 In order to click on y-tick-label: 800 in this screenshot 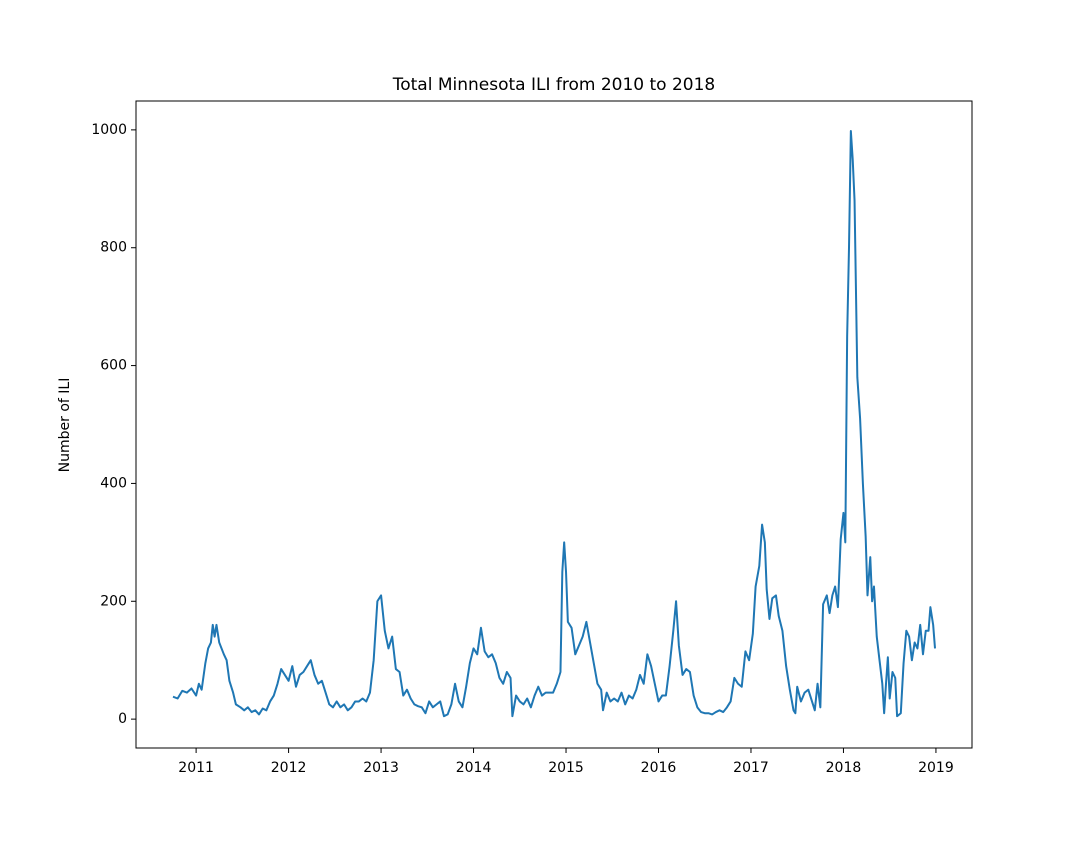, I will do `click(113, 248)`.